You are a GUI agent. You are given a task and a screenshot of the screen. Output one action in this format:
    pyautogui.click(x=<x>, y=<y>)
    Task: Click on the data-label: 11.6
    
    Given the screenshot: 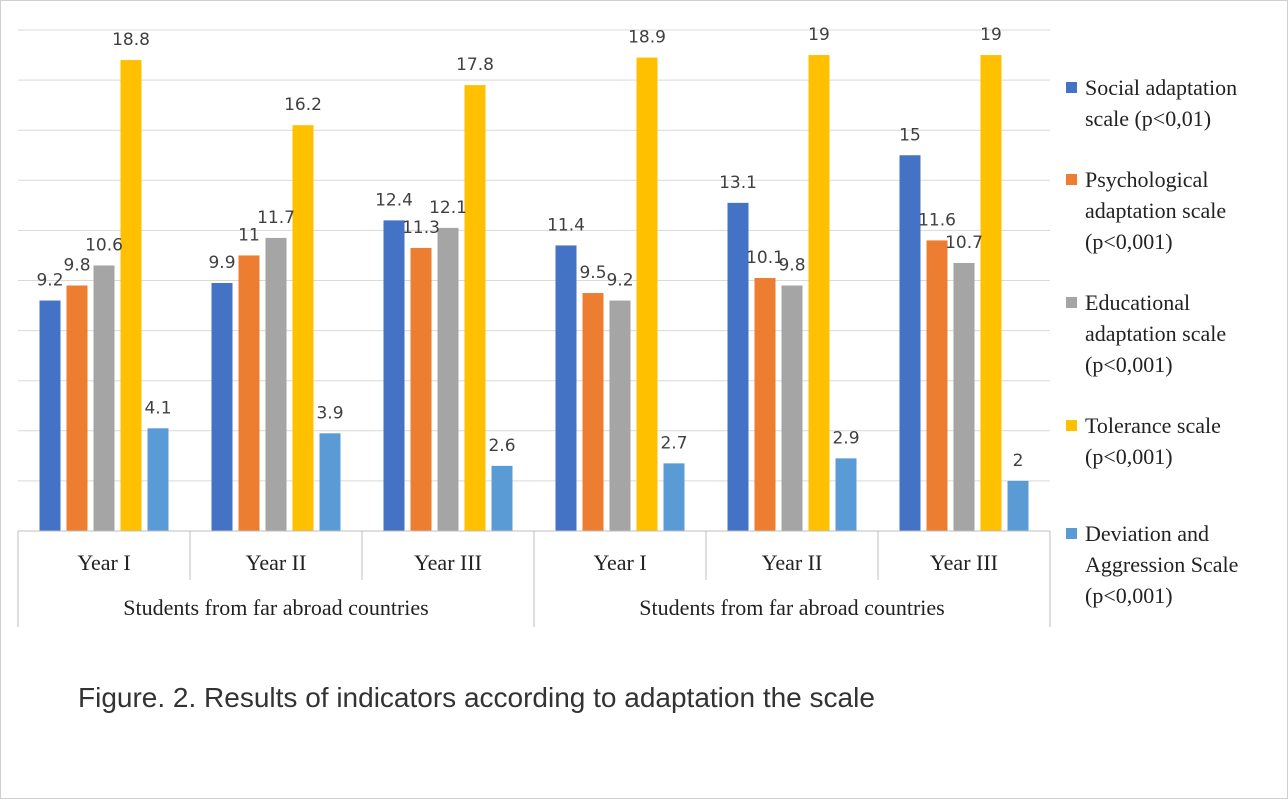 What is the action you would take?
    pyautogui.click(x=937, y=220)
    